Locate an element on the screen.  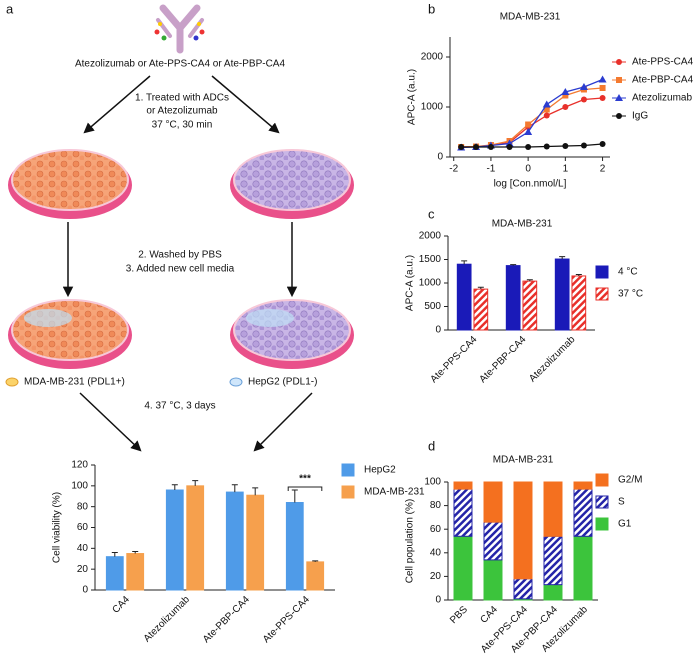
step: 37 °C, 30 min is located at coordinates (182, 125).